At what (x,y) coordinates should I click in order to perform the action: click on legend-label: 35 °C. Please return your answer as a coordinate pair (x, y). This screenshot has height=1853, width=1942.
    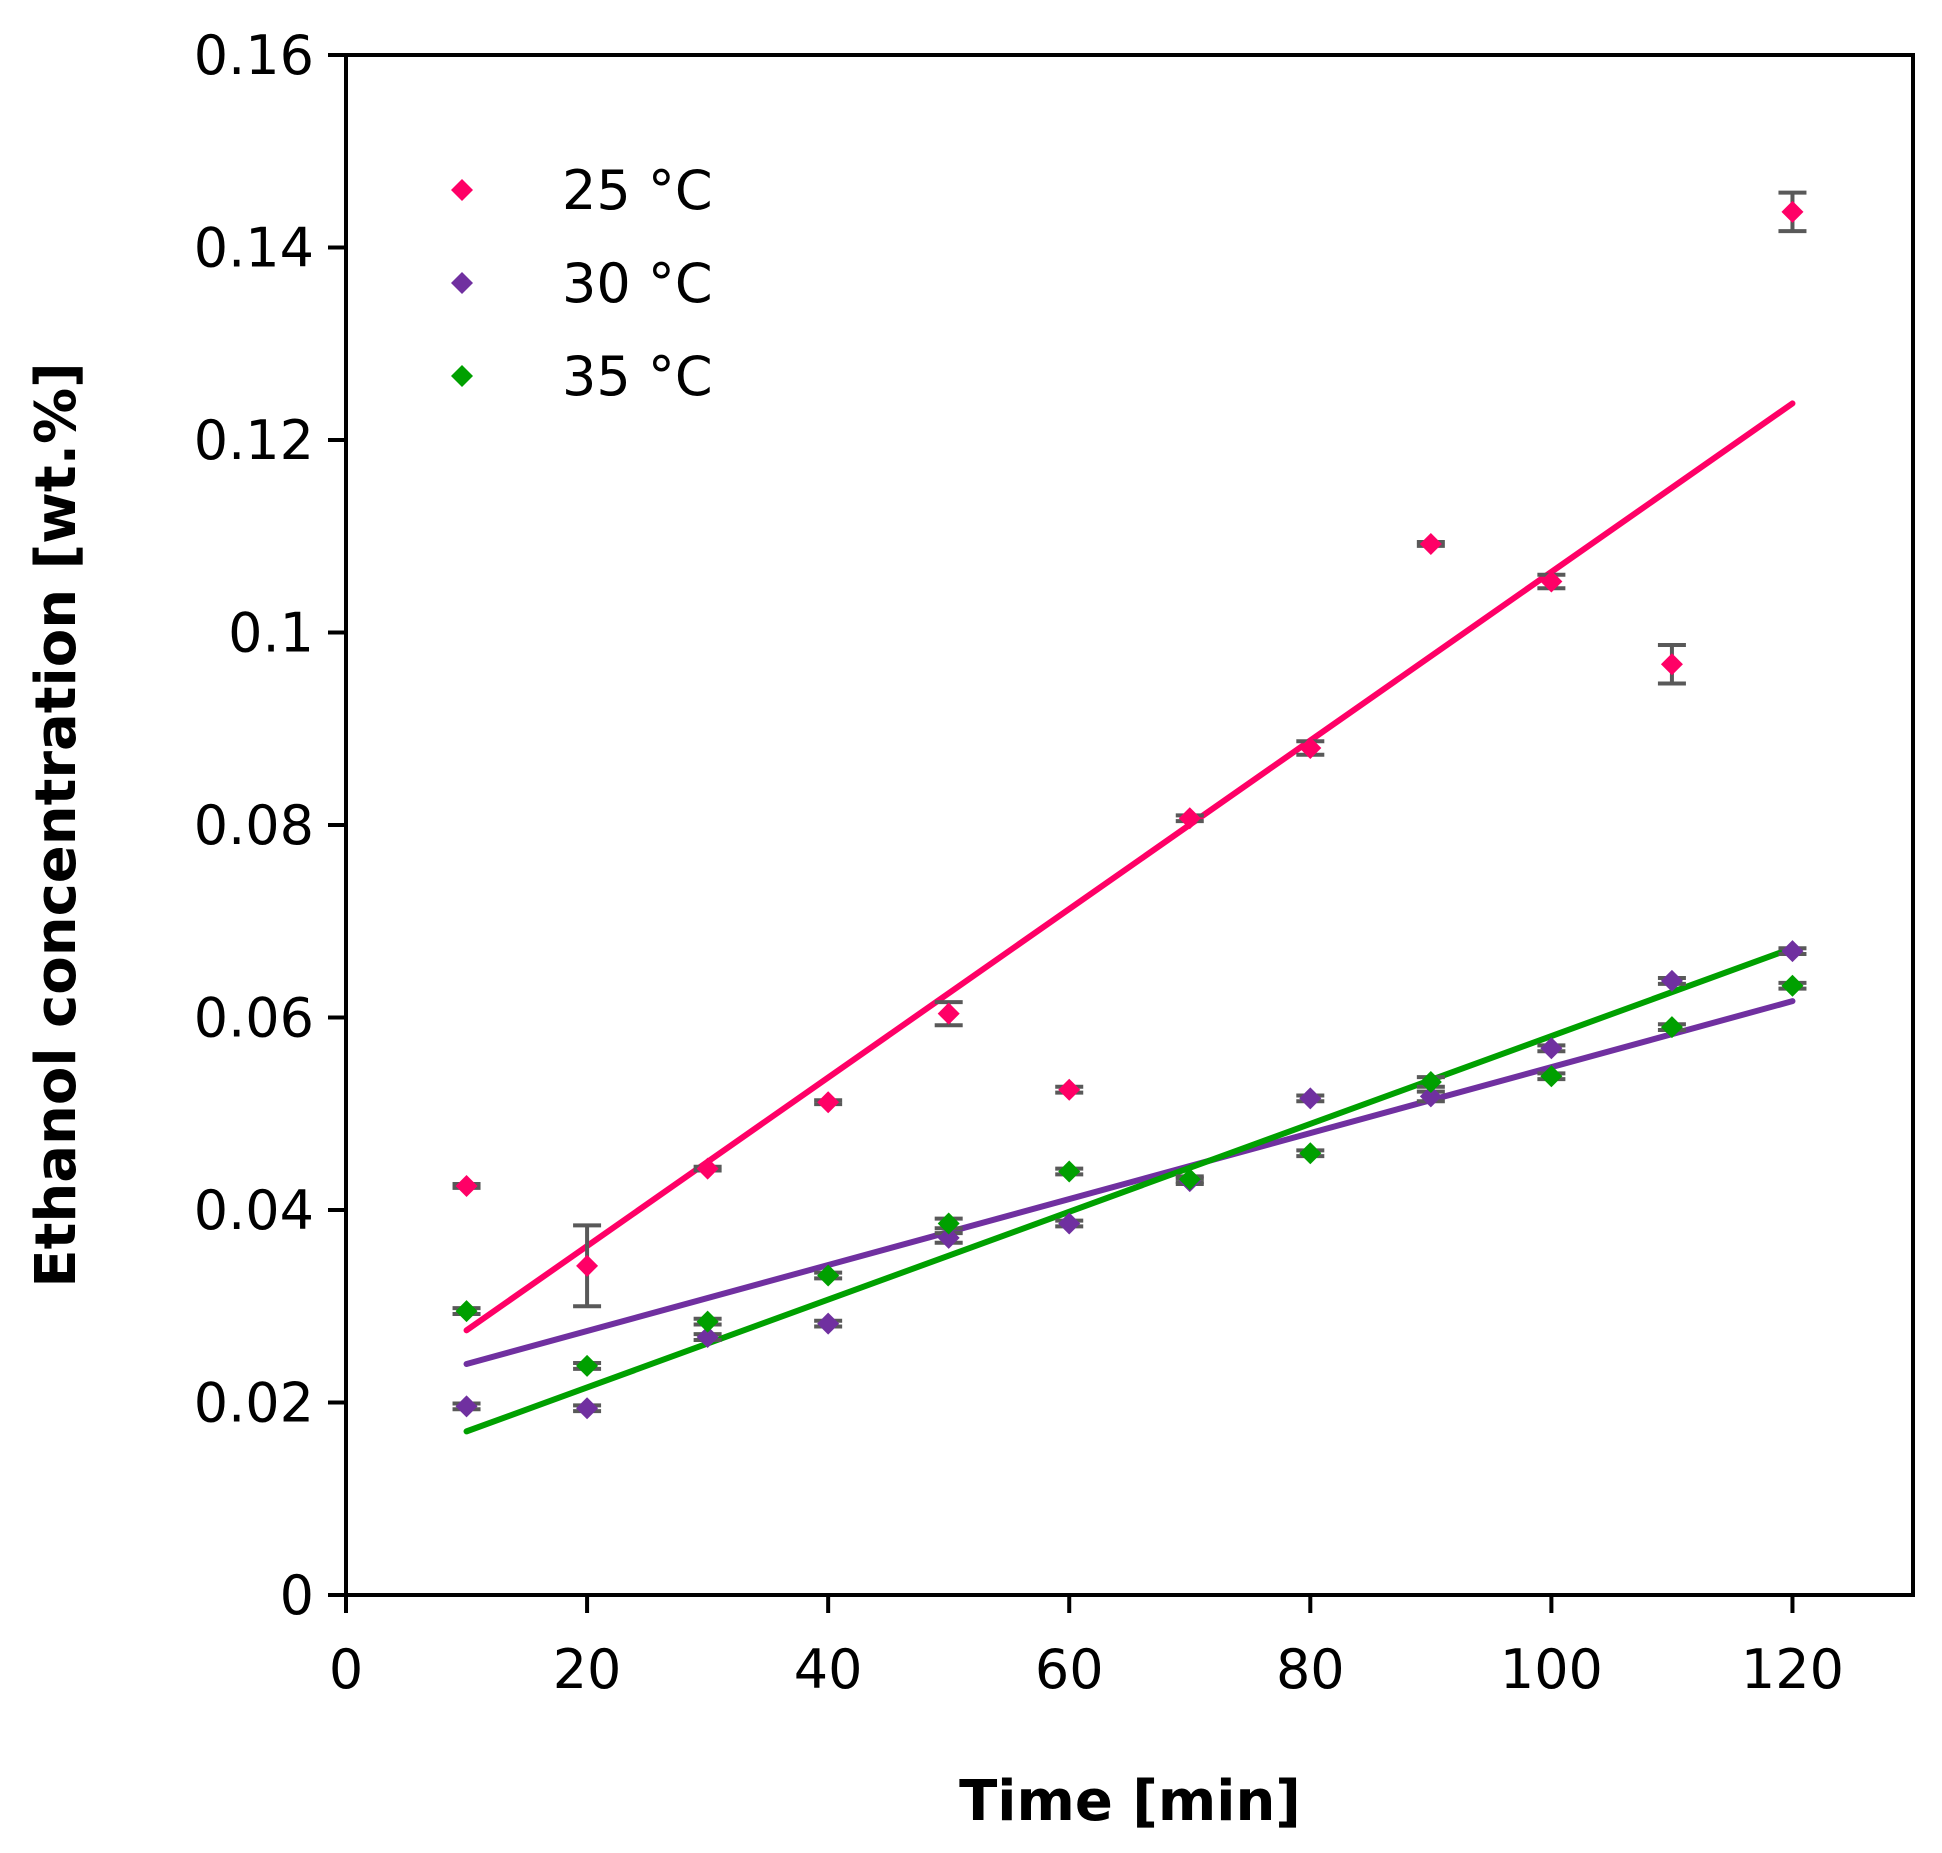
    Looking at the image, I should click on (637, 376).